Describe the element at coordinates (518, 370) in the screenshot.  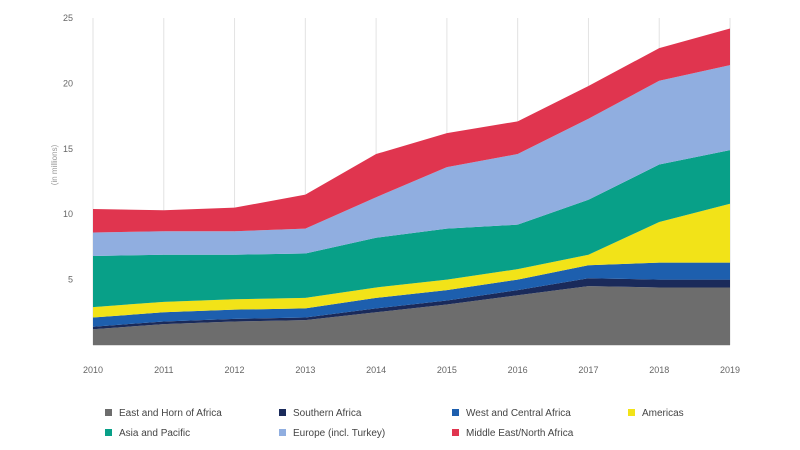
I see `x-tick-label-2016: 2016` at that location.